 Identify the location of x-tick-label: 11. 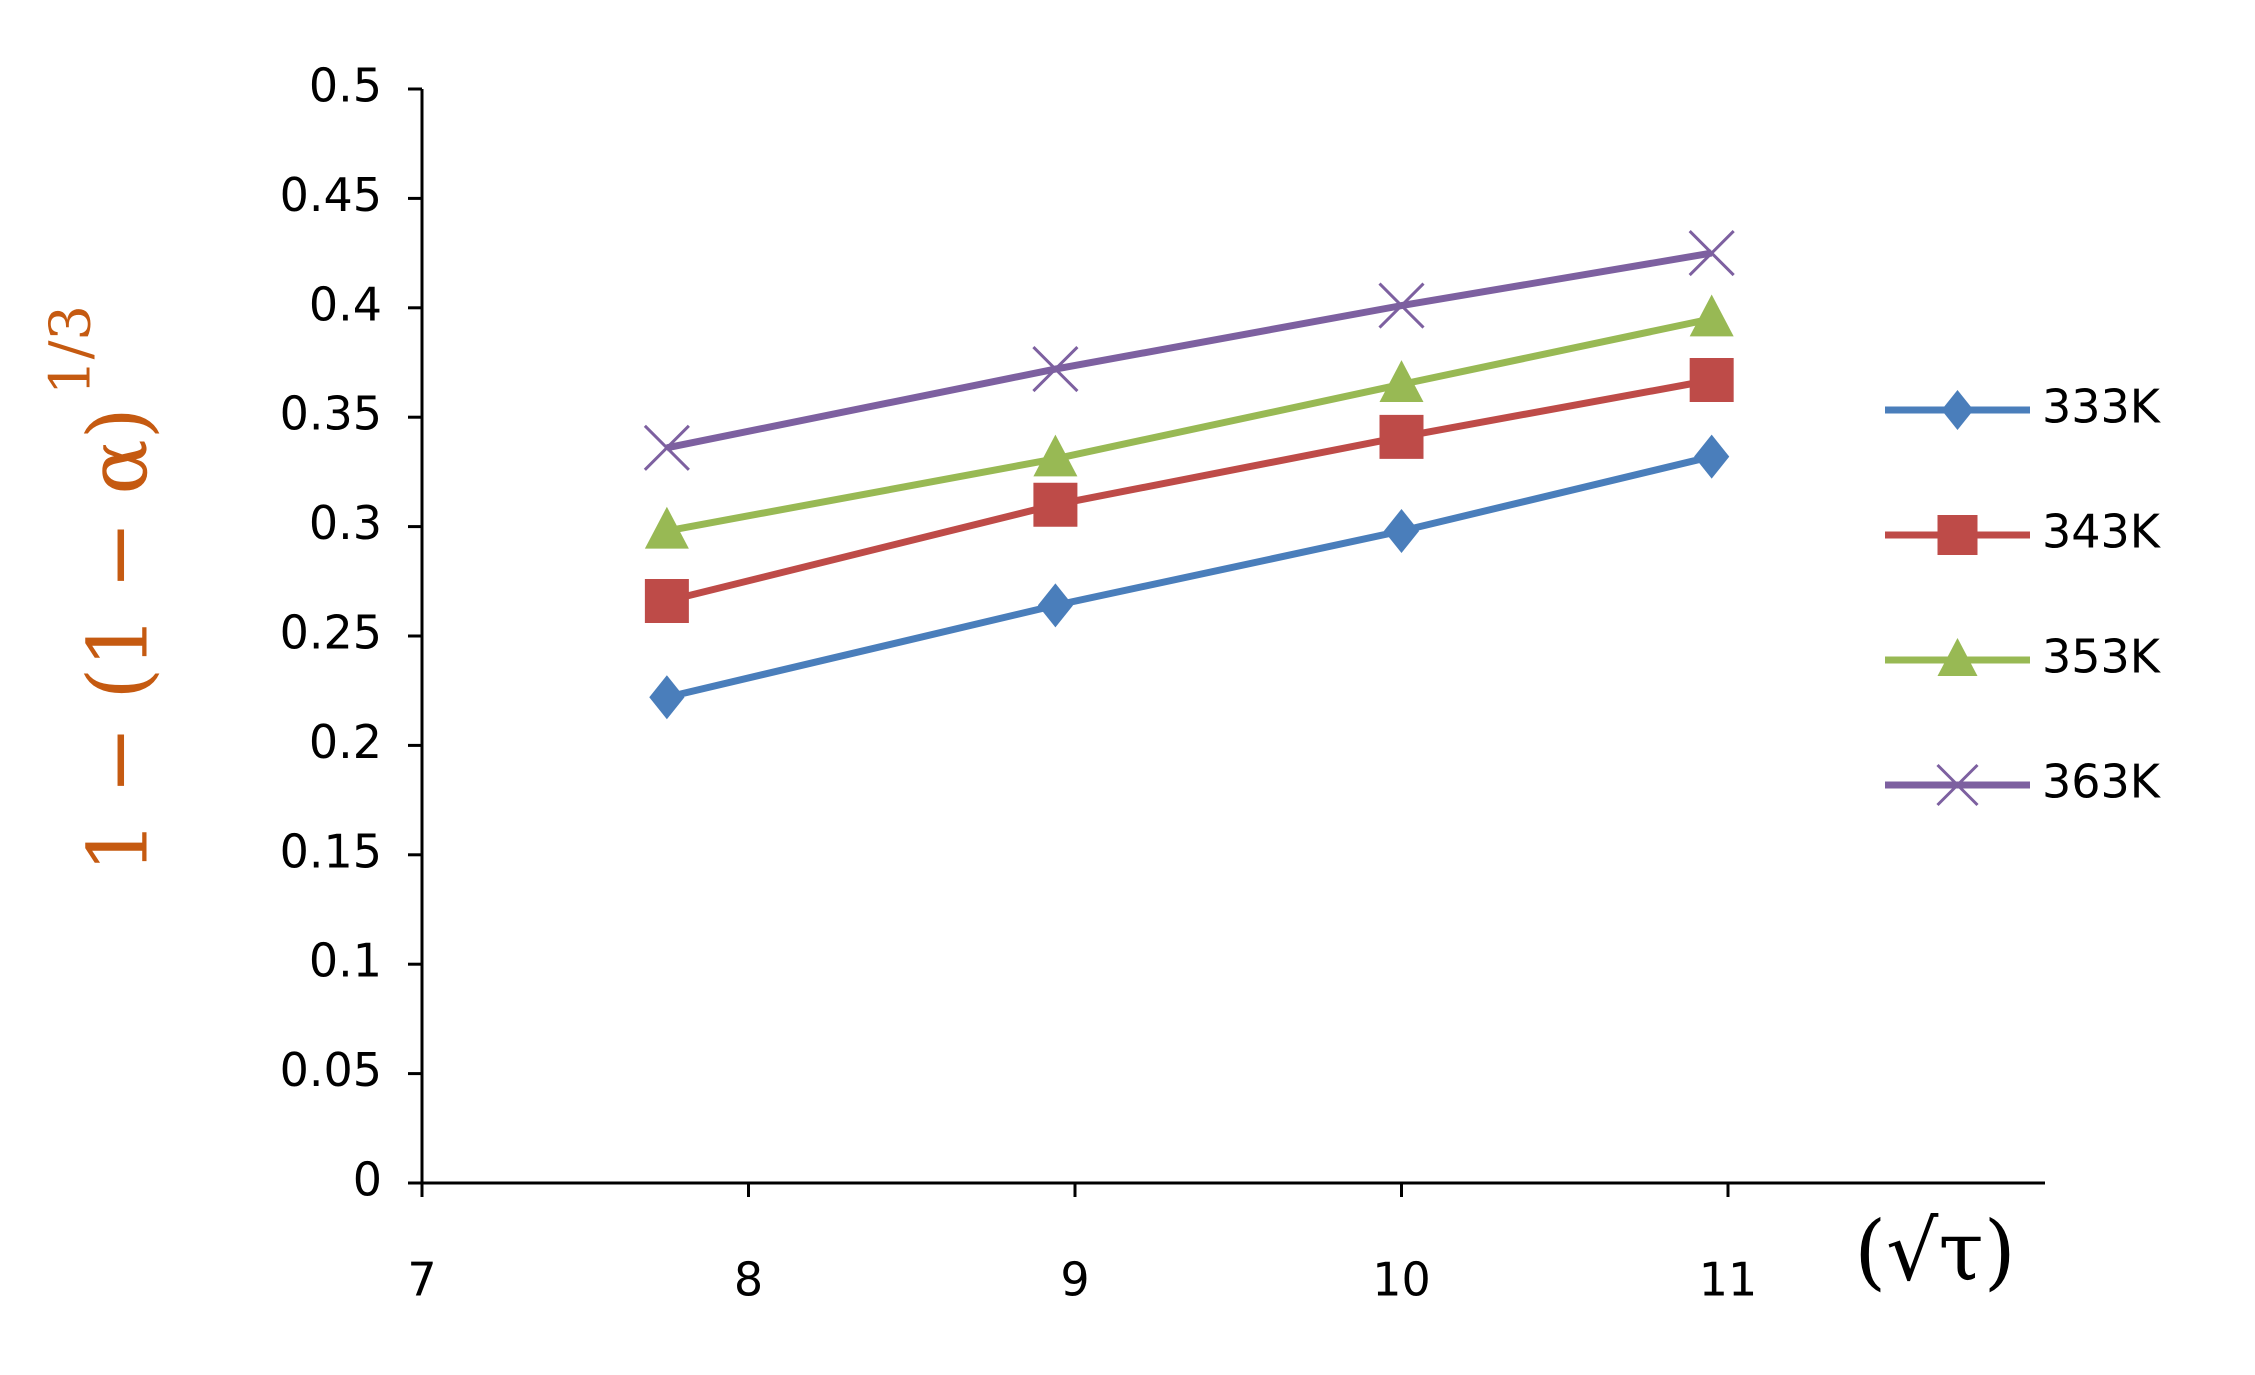
(1728, 1280).